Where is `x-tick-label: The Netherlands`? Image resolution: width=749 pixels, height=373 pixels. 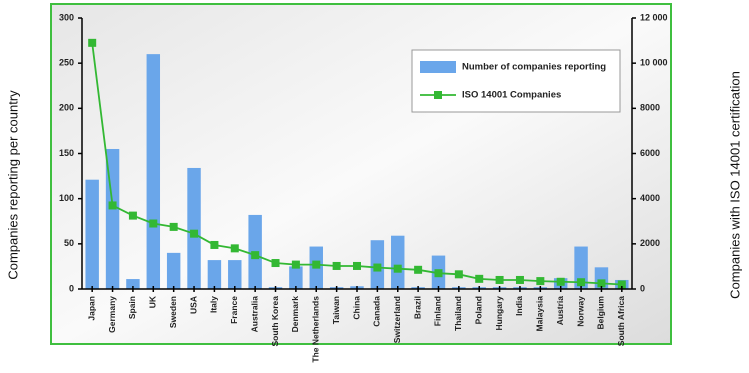 x-tick-label: The Netherlands is located at coordinates (316, 329).